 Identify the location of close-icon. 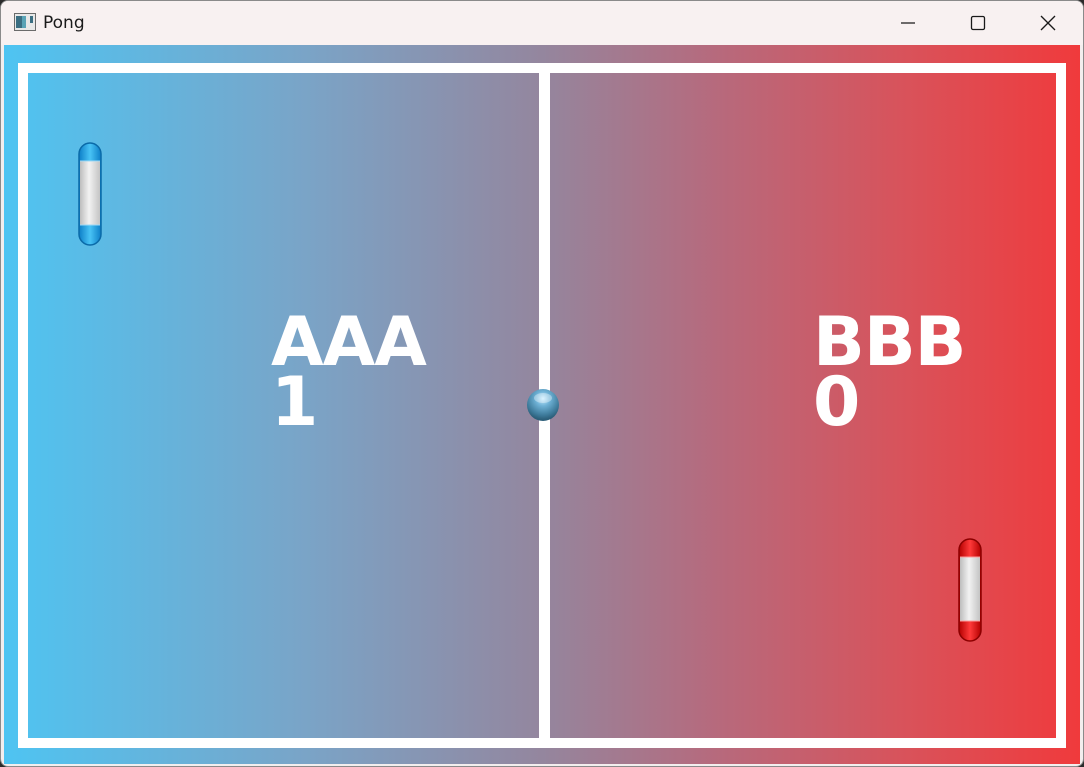
(1048, 23).